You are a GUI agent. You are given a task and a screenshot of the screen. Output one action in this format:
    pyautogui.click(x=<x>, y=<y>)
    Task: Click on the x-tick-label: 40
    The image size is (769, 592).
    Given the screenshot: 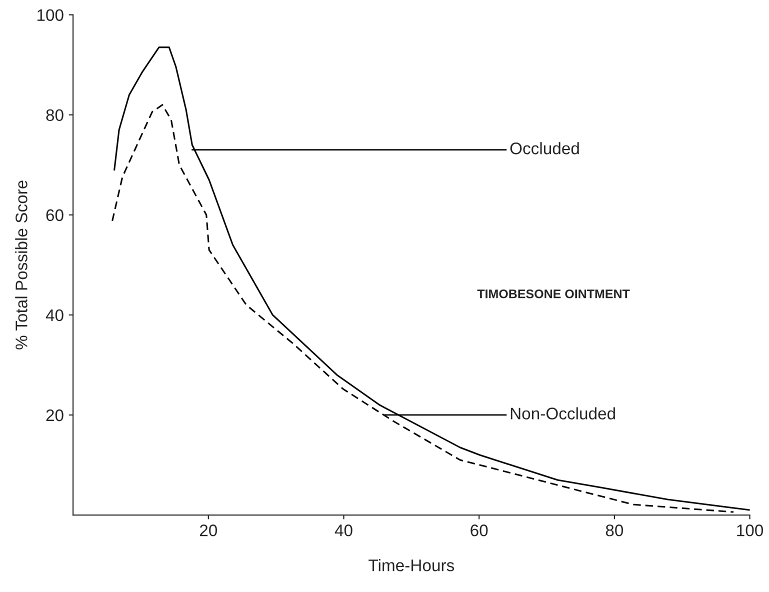 What is the action you would take?
    pyautogui.click(x=343, y=530)
    